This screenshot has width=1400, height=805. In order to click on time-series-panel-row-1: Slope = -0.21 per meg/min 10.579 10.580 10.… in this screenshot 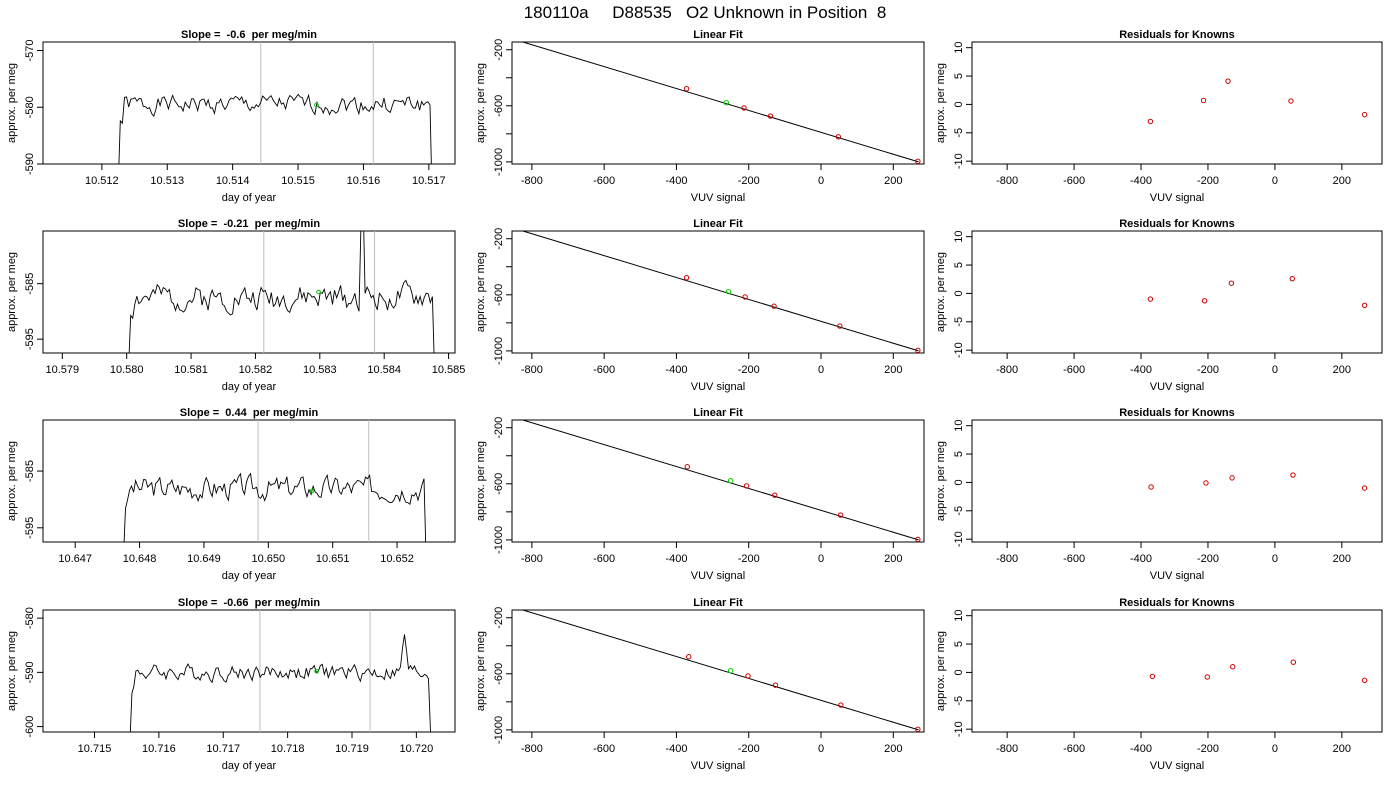, I will do `click(236, 305)`.